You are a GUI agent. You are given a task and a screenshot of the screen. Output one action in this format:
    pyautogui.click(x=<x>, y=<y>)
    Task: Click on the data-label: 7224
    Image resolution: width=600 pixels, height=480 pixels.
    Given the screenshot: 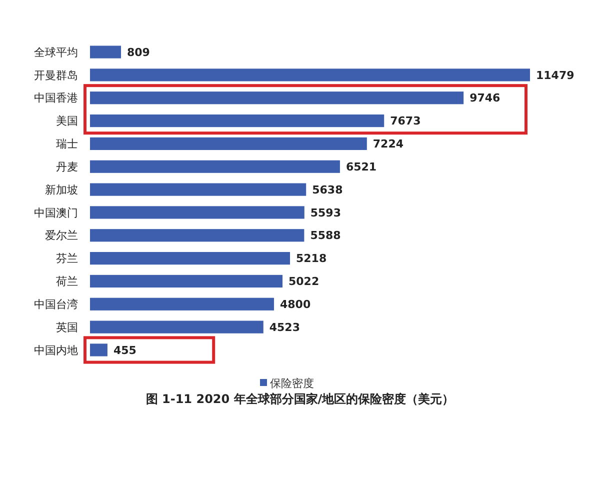 What is the action you would take?
    pyautogui.click(x=388, y=144)
    